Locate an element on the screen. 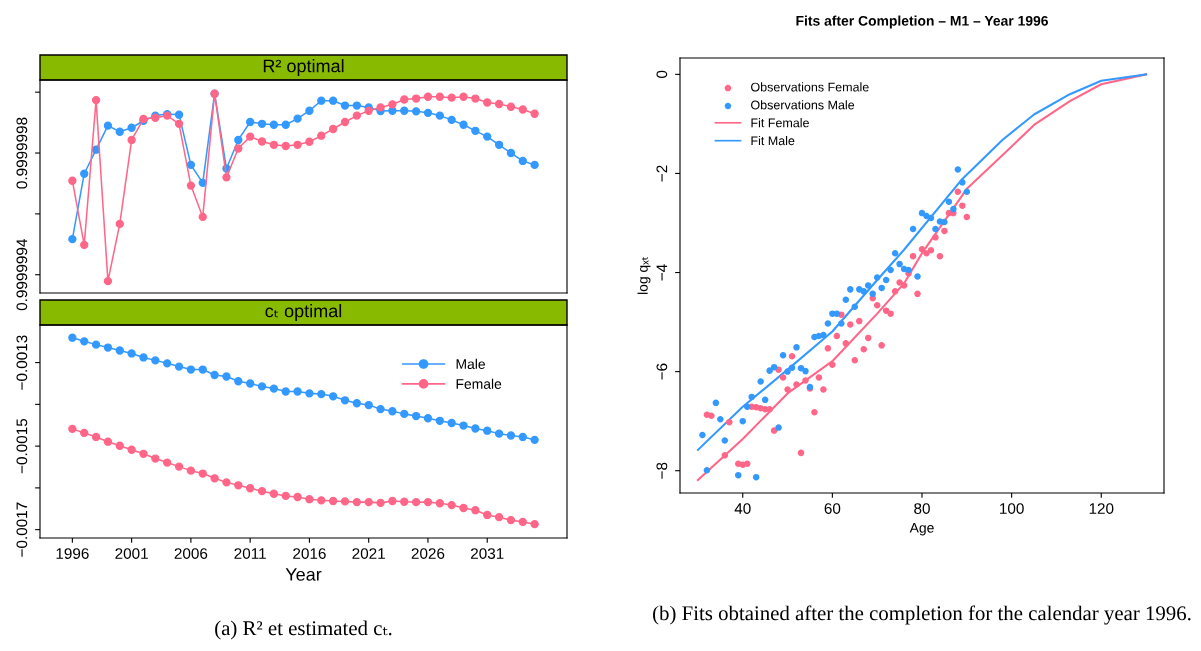  y-tick-label: −0.0015 is located at coordinates (22, 446).